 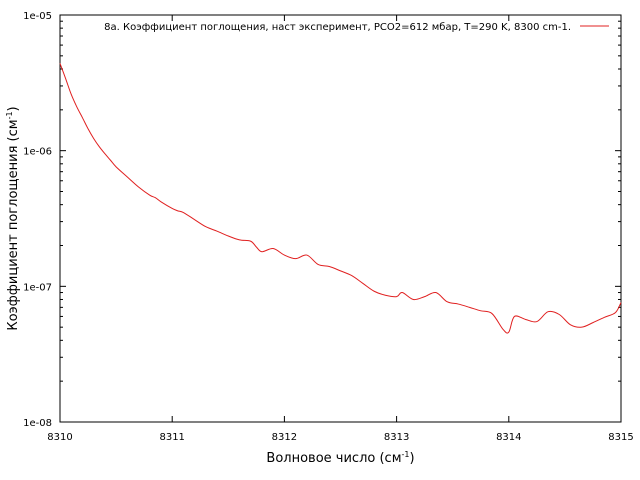 I want to click on x-tick-label: 8313, so click(x=396, y=437).